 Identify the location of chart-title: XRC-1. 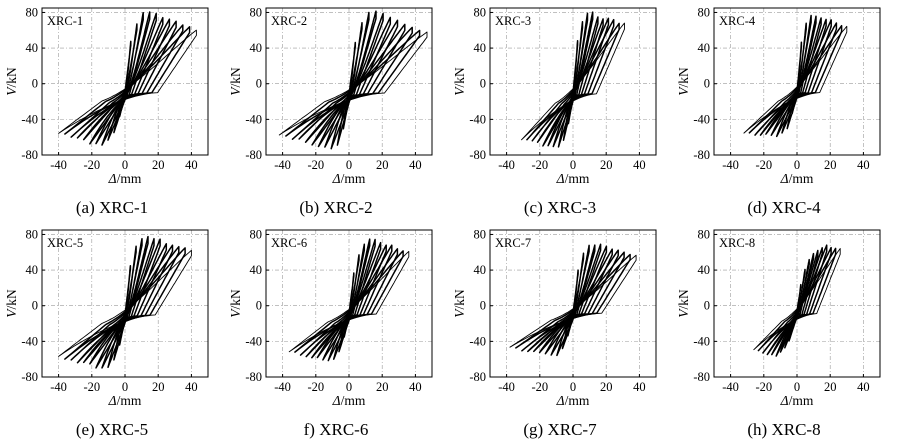
(65, 21).